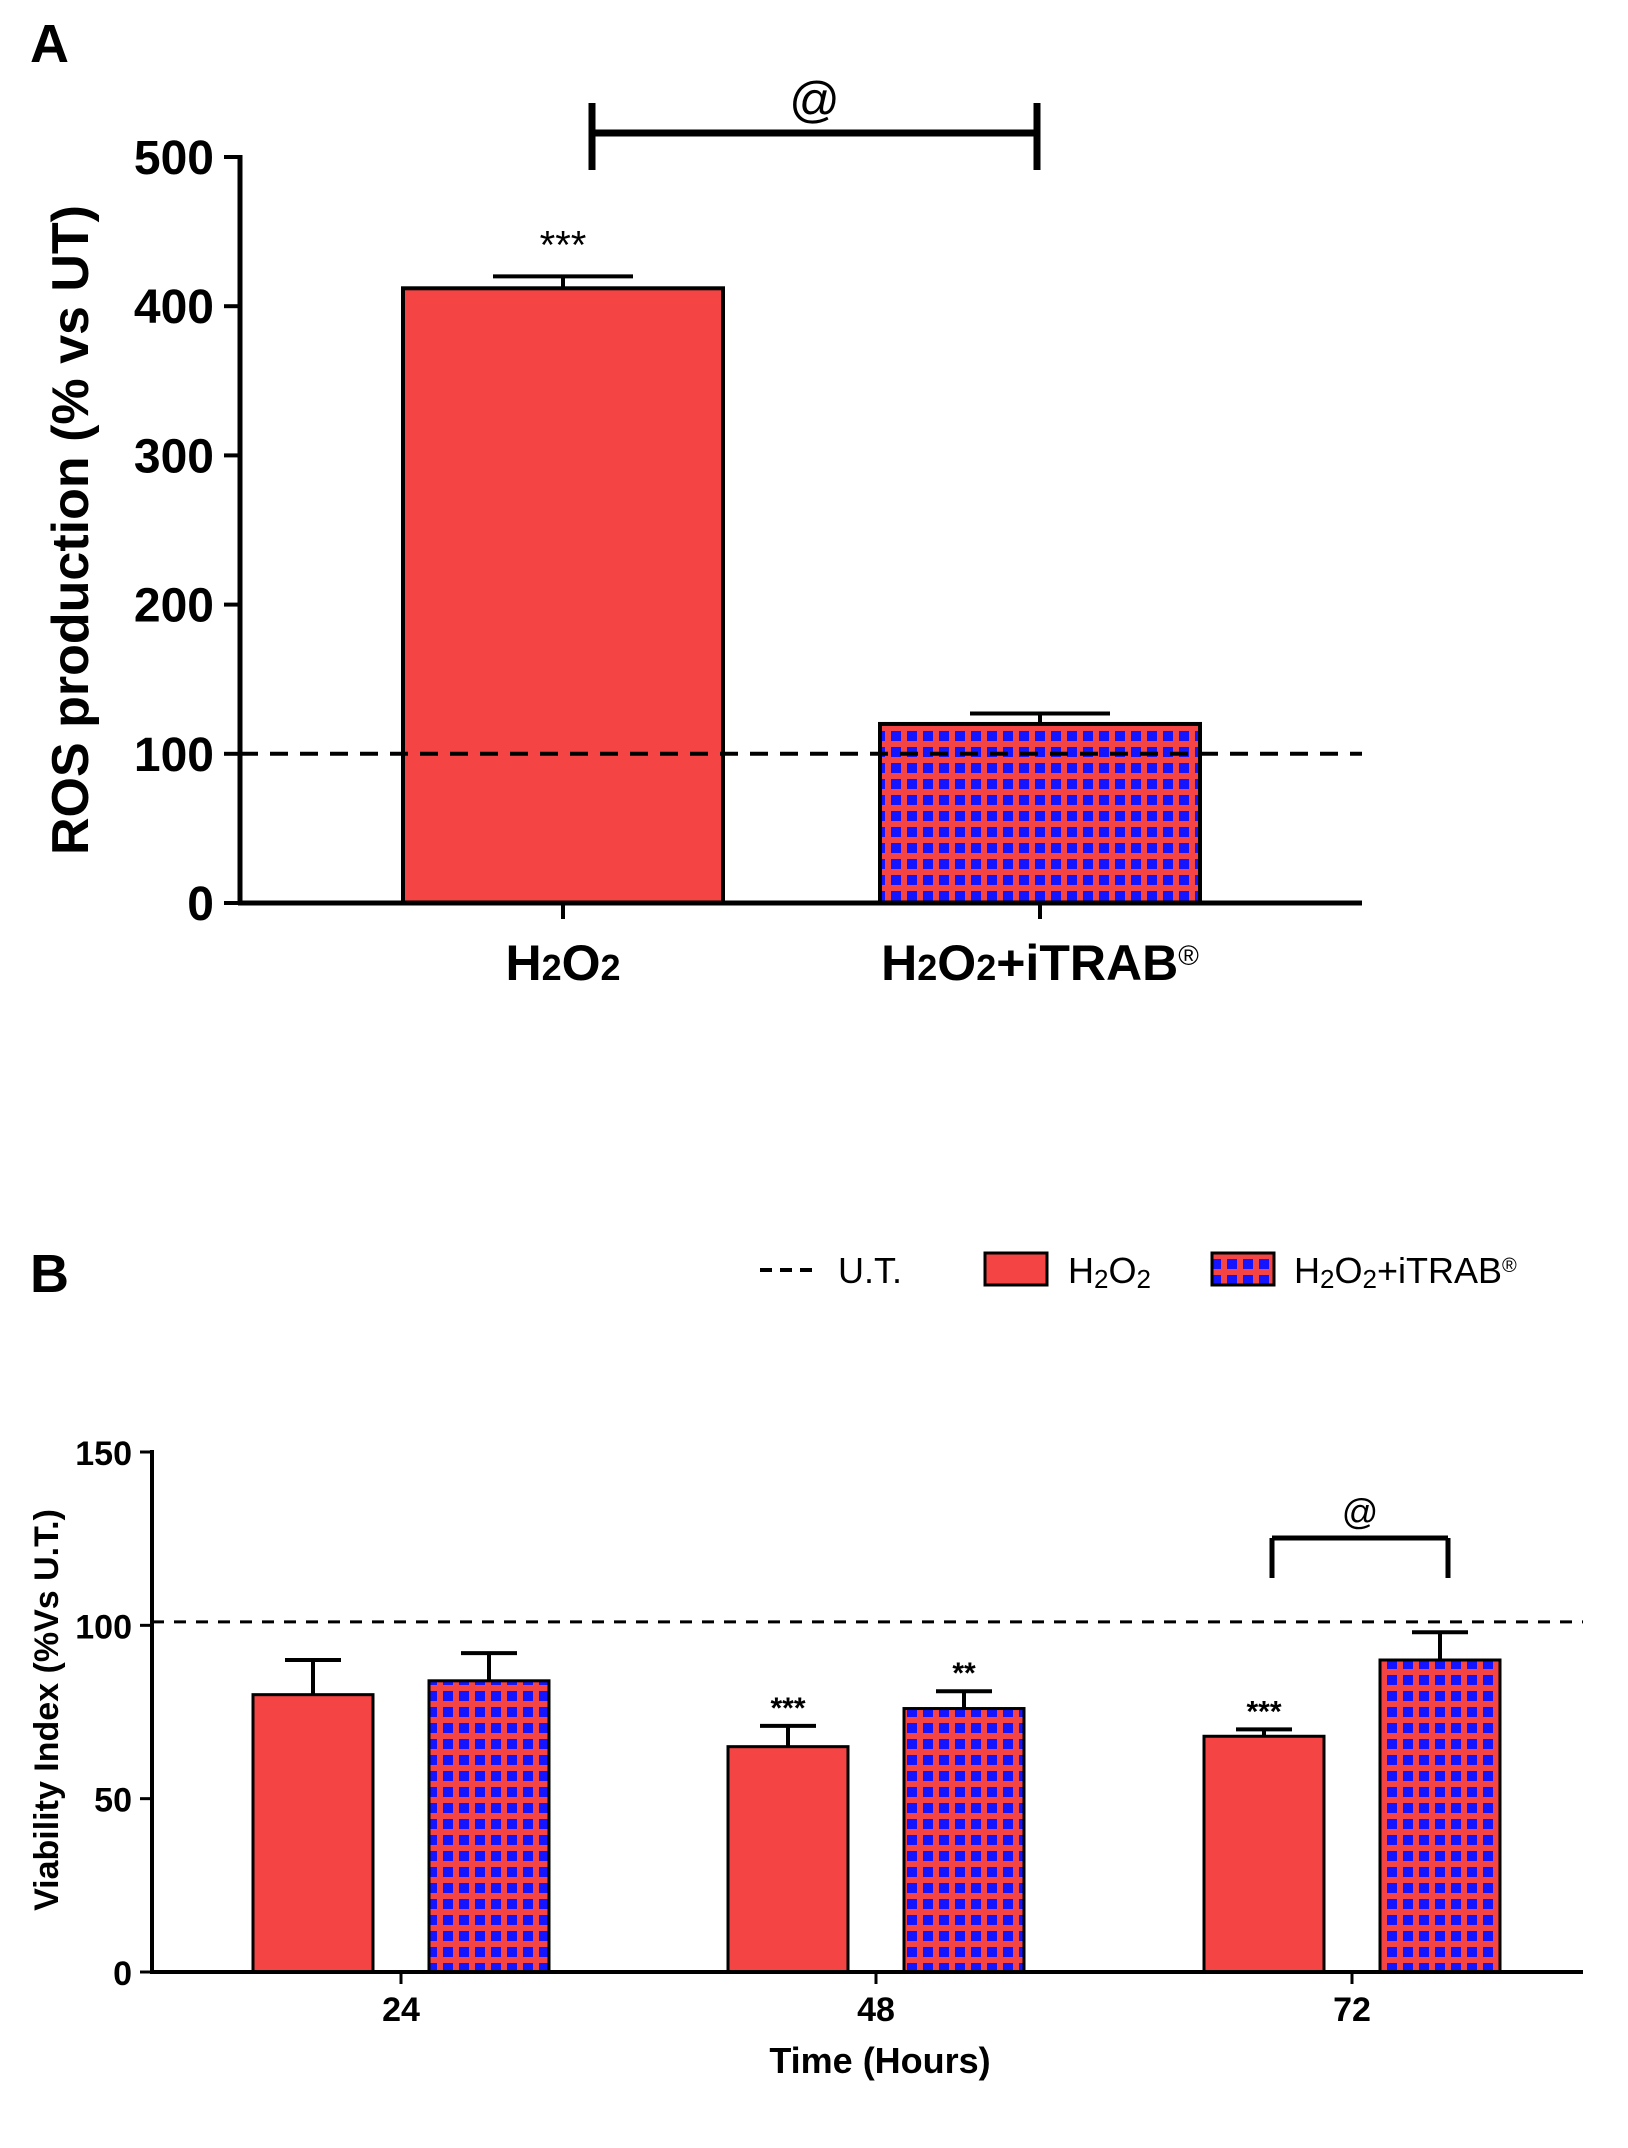 The width and height of the screenshot is (1628, 2148). Describe the element at coordinates (49, 1274) in the screenshot. I see `panel-b-label: B` at that location.